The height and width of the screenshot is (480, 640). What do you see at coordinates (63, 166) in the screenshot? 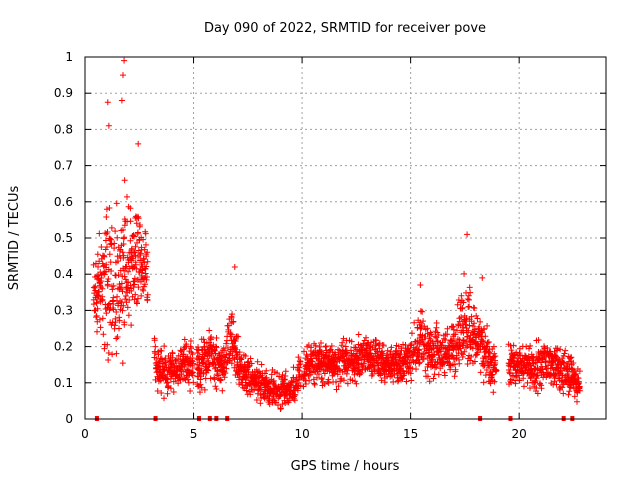
I see `y-tick-label: 0.7` at bounding box center [63, 166].